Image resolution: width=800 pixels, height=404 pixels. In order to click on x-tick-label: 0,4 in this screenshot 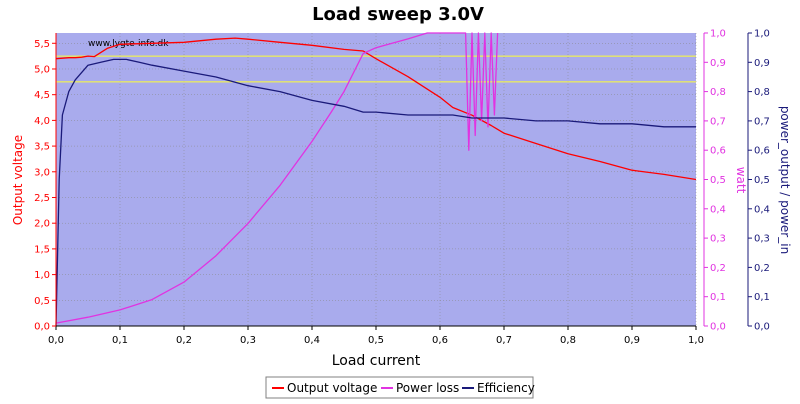, I will do `click(312, 340)`.